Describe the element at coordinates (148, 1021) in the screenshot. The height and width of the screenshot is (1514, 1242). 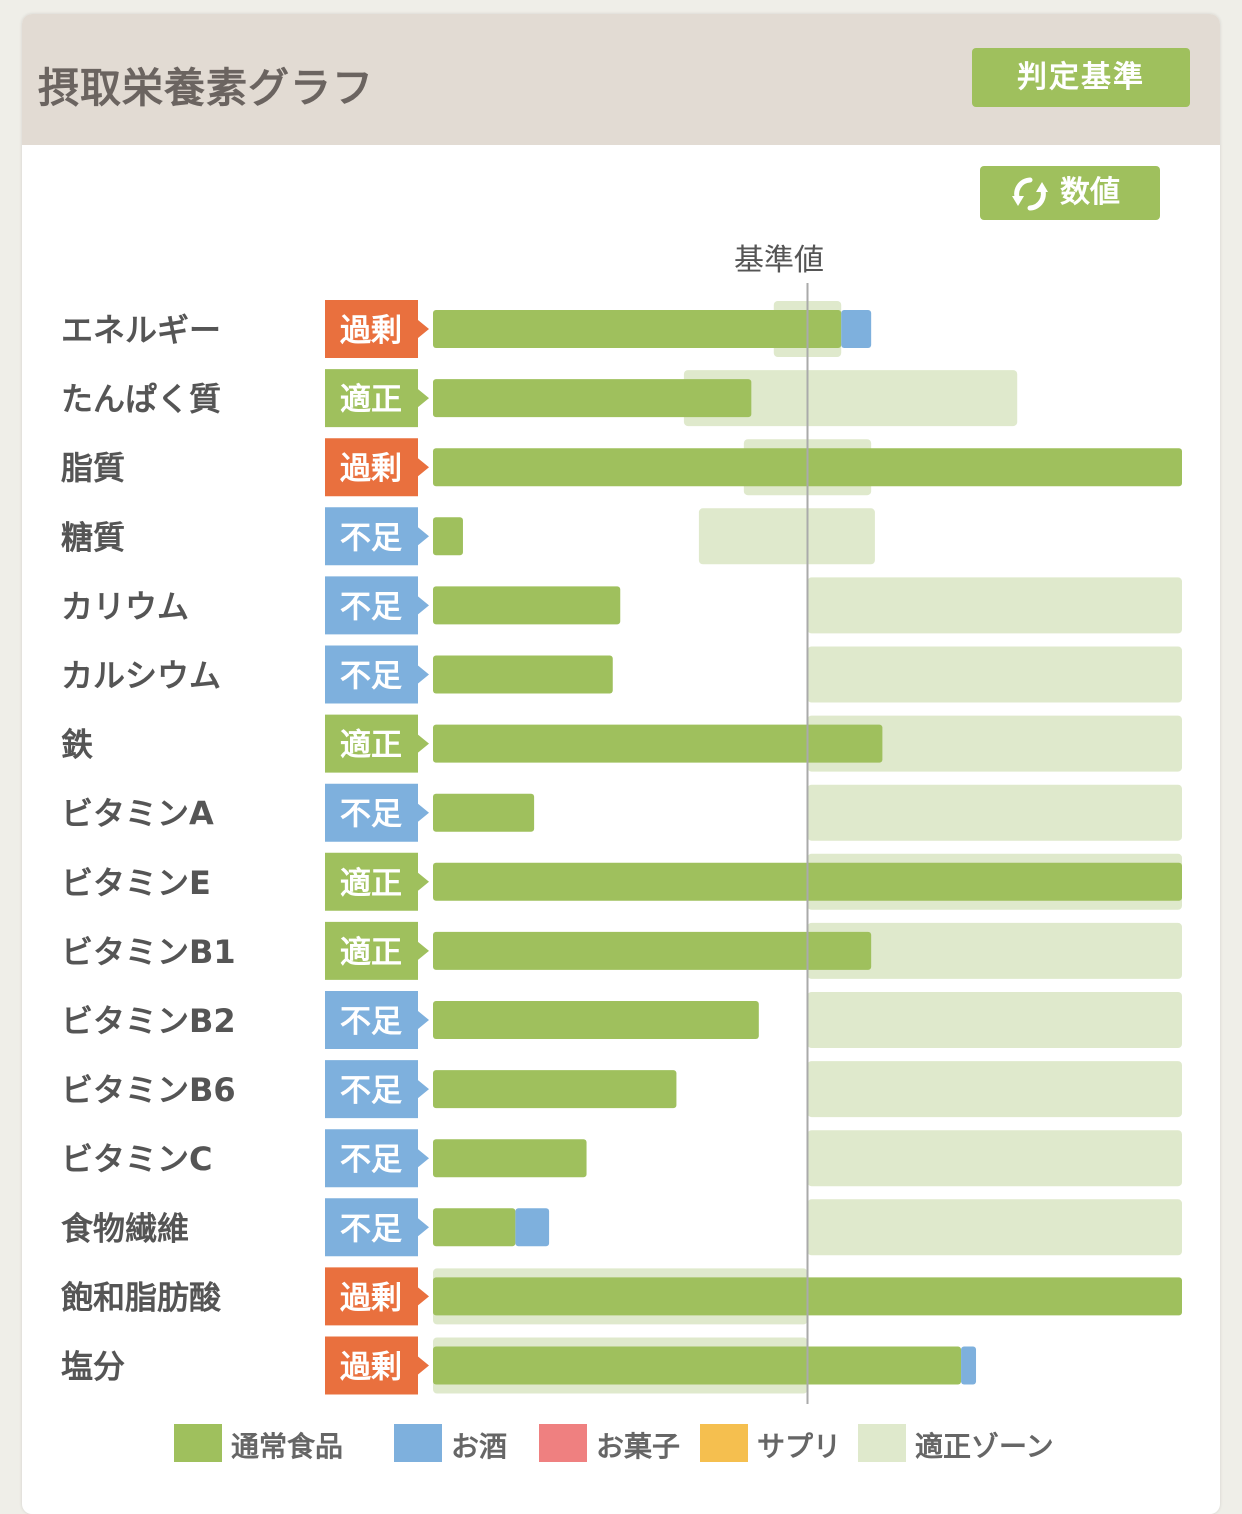
I see `nutrient-label: ビタミンB2` at that location.